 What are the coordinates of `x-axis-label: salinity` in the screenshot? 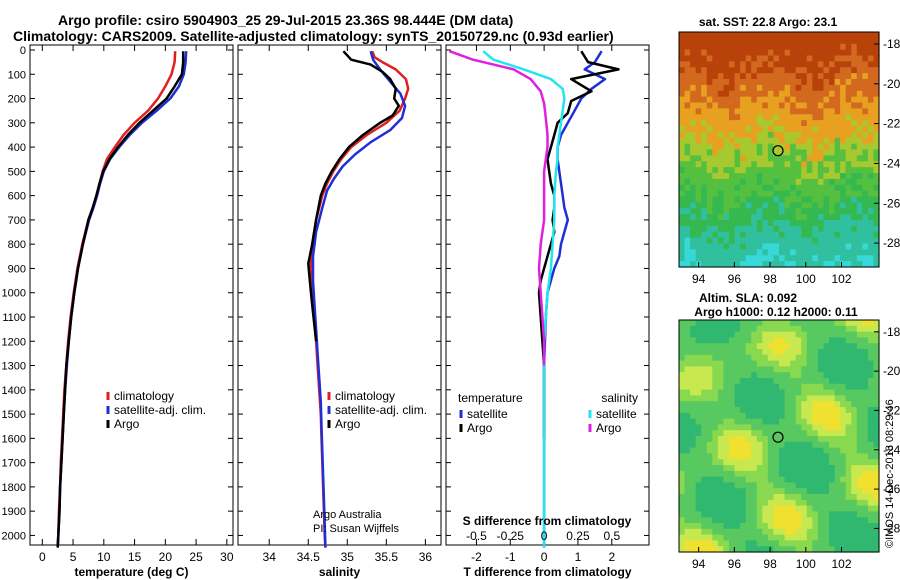 It's located at (340, 572).